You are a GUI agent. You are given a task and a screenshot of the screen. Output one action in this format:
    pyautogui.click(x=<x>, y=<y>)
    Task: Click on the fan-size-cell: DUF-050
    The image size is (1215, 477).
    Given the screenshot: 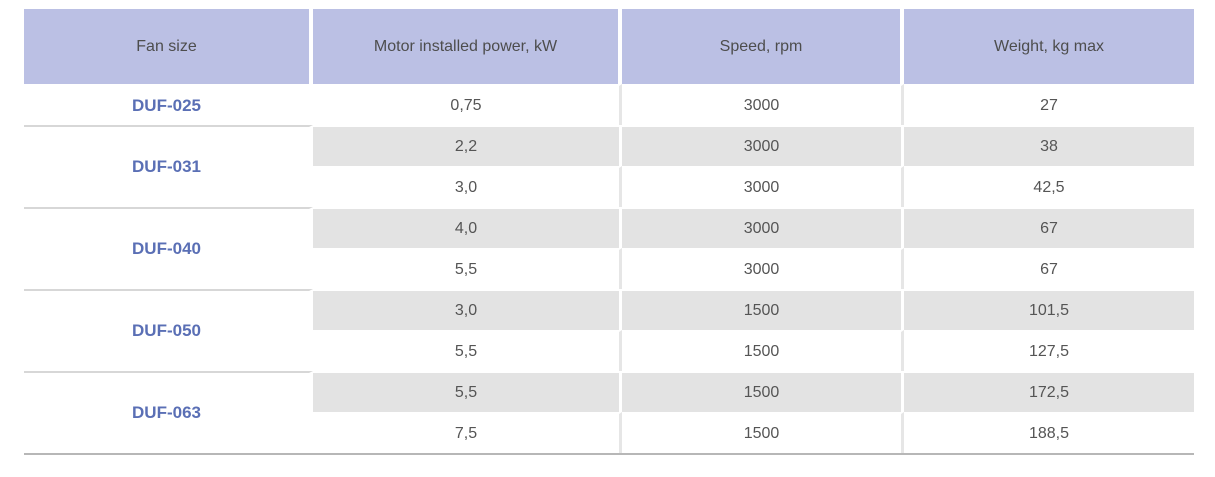 What is the action you would take?
    pyautogui.click(x=168, y=330)
    